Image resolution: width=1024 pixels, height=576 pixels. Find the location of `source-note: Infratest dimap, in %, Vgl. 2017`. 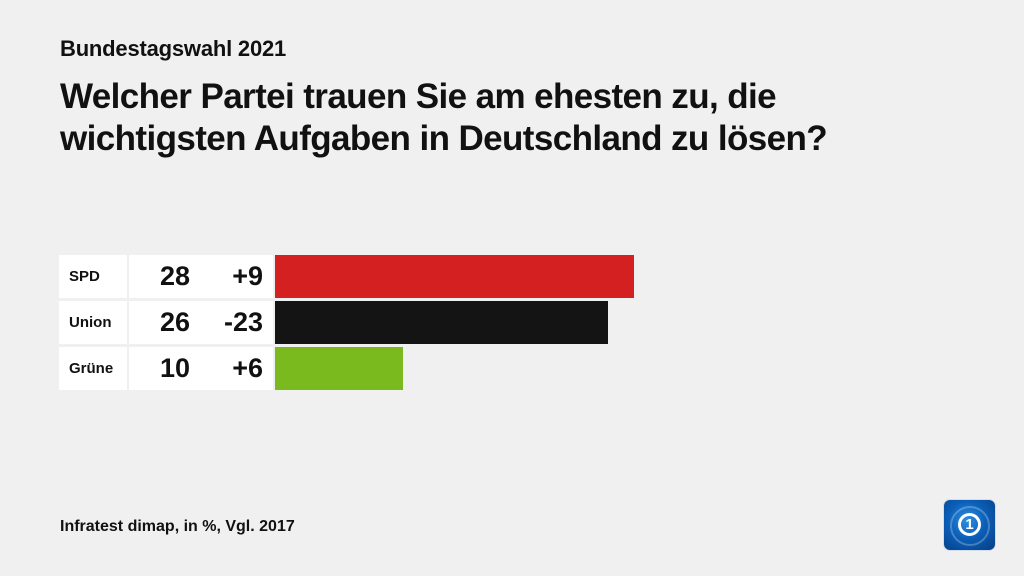

source-note: Infratest dimap, in %, Vgl. 2017 is located at coordinates (177, 526).